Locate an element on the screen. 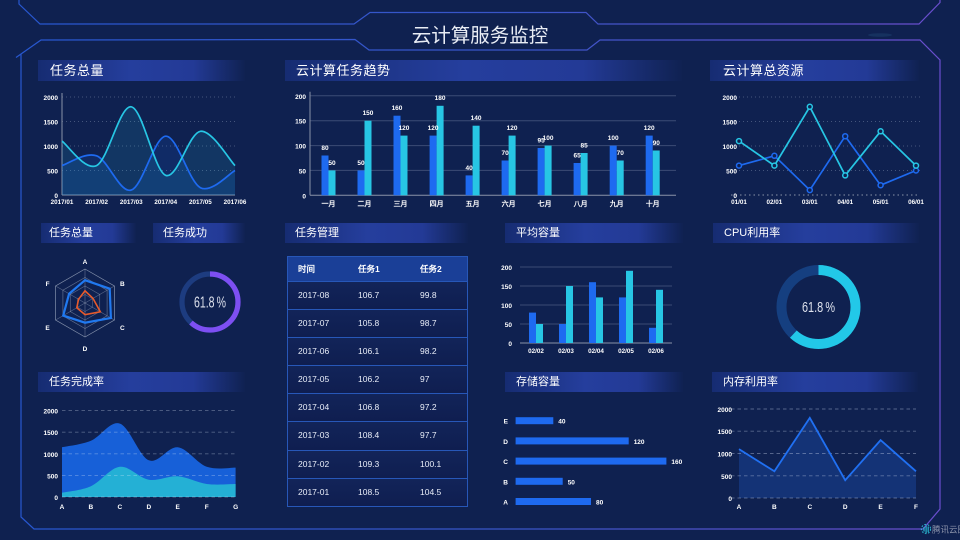 Image resolution: width=960 pixels, height=540 pixels. svg-text: 02/04 is located at coordinates (596, 351).